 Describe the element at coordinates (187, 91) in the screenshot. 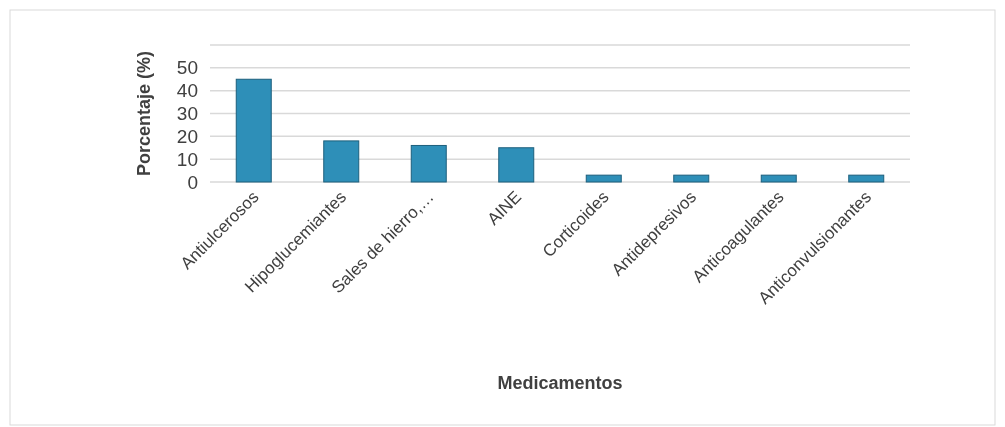

I see `y-tick-label: 40` at that location.